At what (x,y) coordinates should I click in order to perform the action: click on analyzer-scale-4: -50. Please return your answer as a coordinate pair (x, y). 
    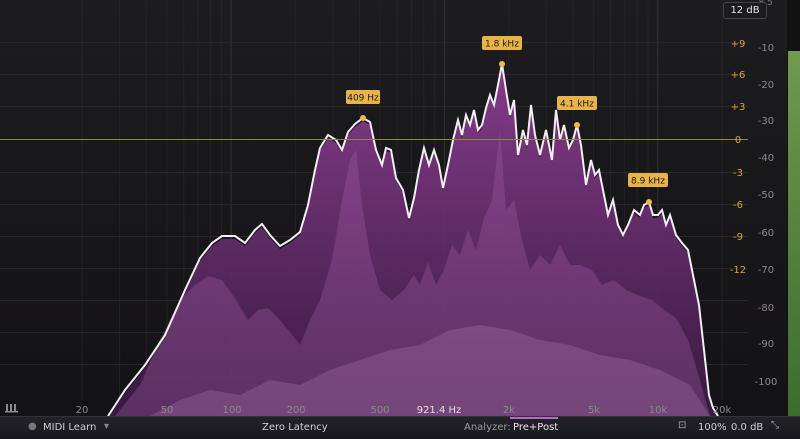
    Looking at the image, I should click on (766, 195).